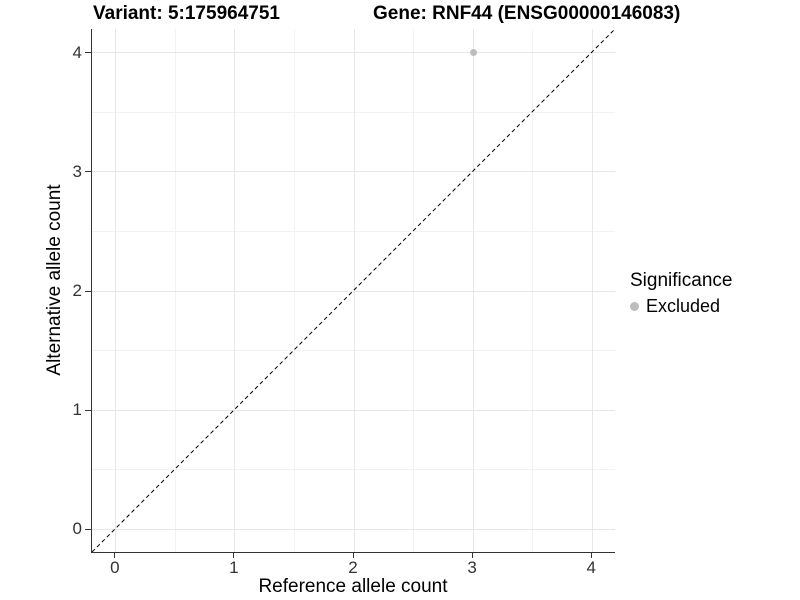 Image resolution: width=800 pixels, height=600 pixels. I want to click on y-tick-label: 0, so click(77, 529).